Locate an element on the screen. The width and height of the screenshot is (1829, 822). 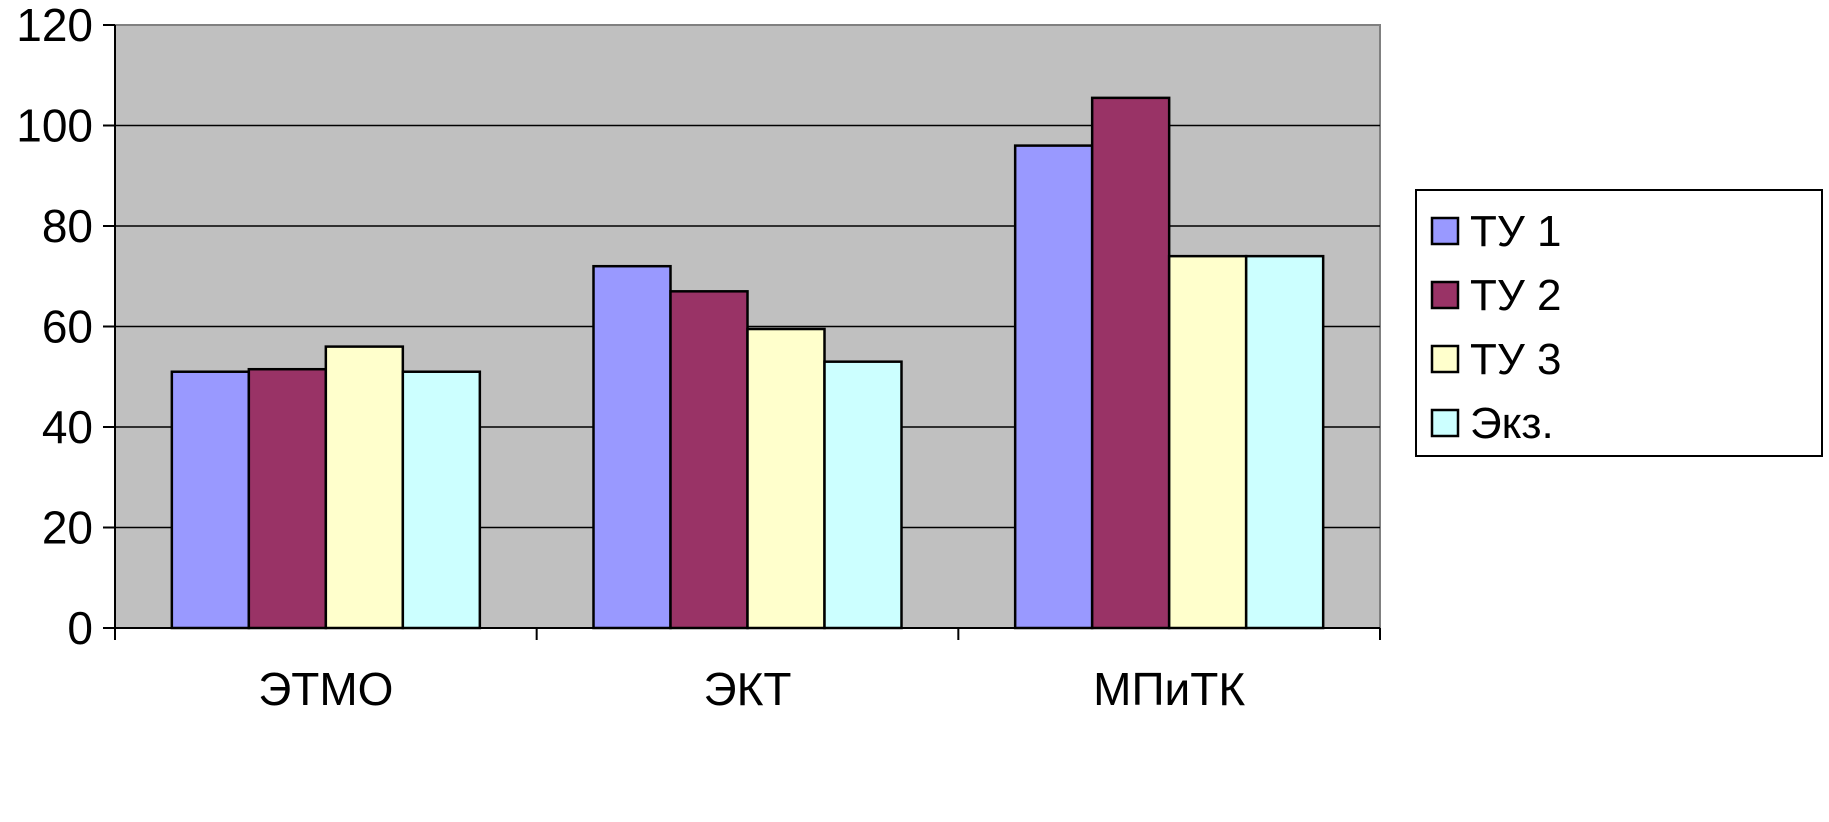
y-tick-label: 20 is located at coordinates (67, 528).